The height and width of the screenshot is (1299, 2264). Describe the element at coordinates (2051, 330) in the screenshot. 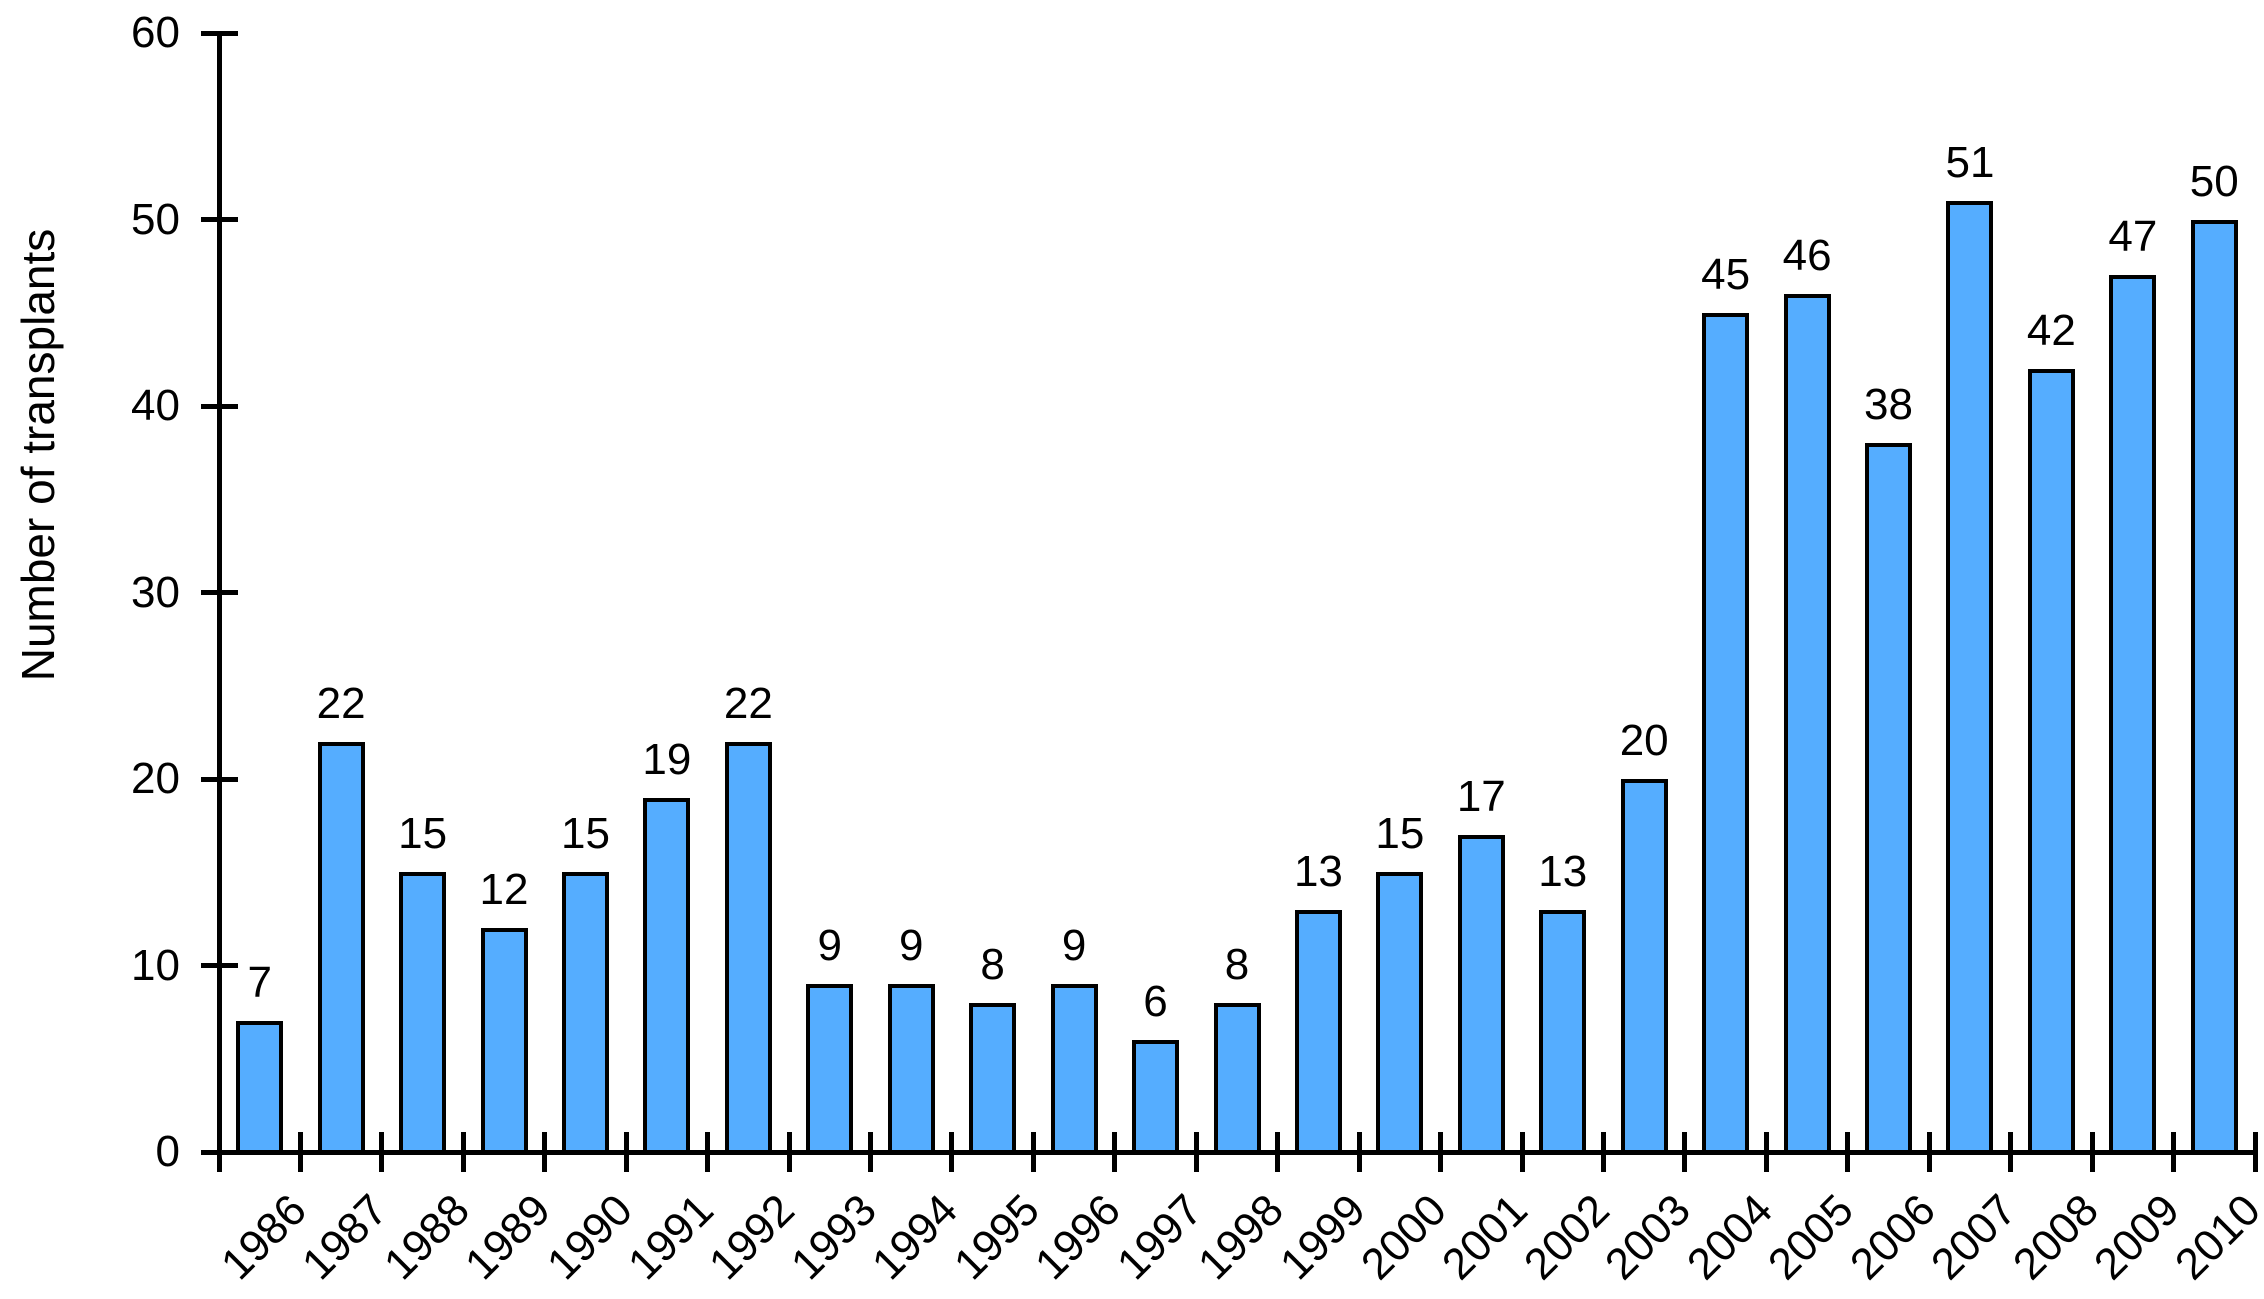

I see `bar-value-label: 42` at that location.